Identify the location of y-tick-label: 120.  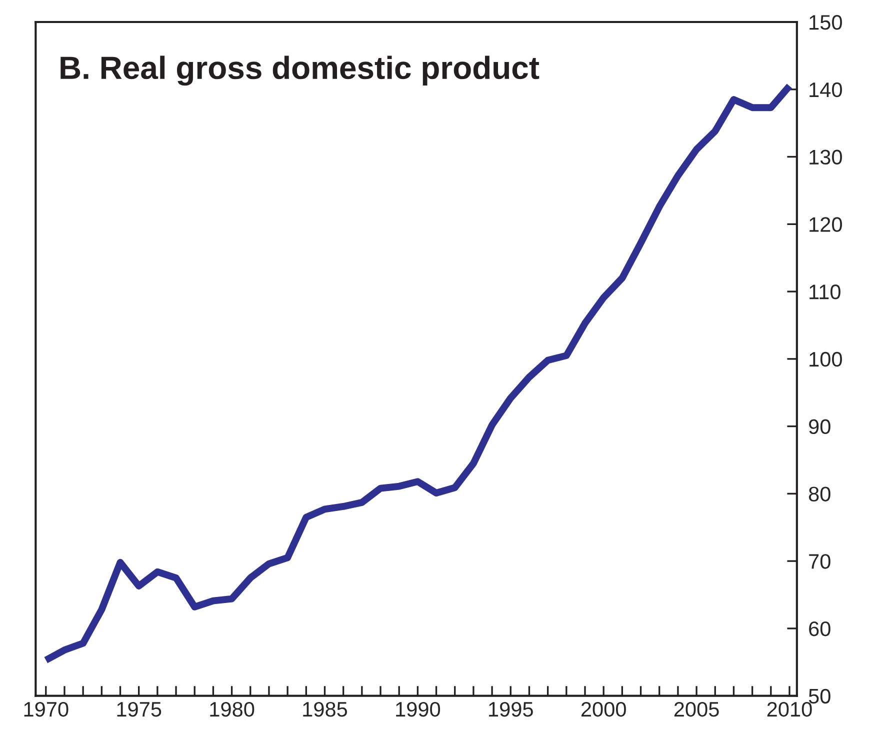
(826, 224).